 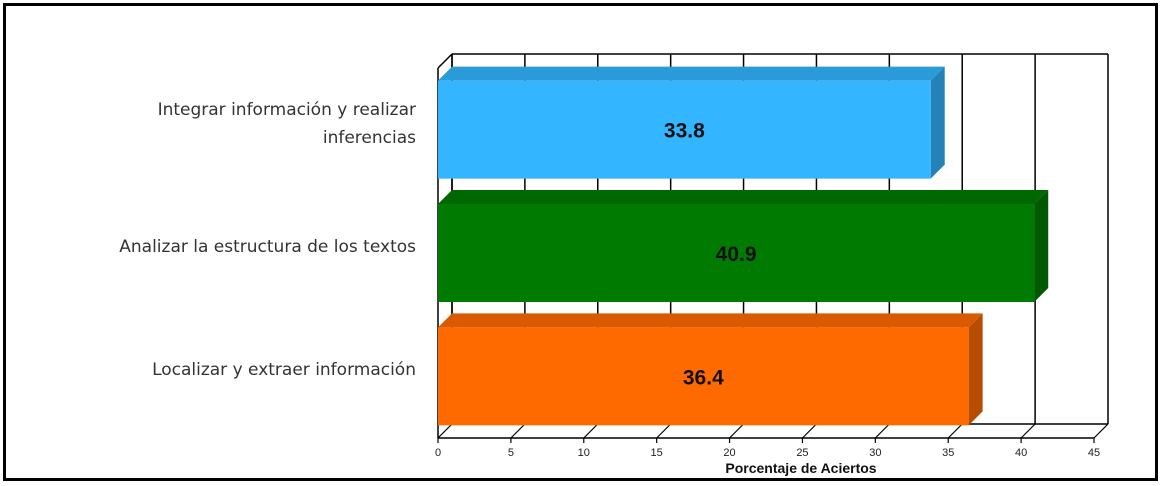 What do you see at coordinates (800, 468) in the screenshot?
I see `x-axis-title: Porcentaje de Aciertos` at bounding box center [800, 468].